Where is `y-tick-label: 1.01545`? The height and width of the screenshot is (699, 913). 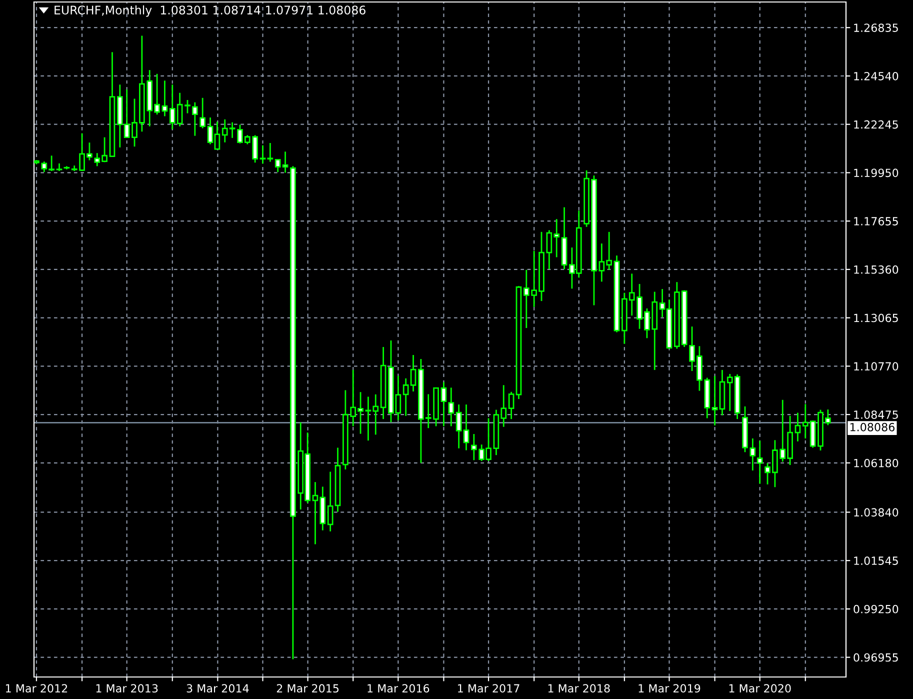
y-tick-label: 1.01545 is located at coordinates (876, 560).